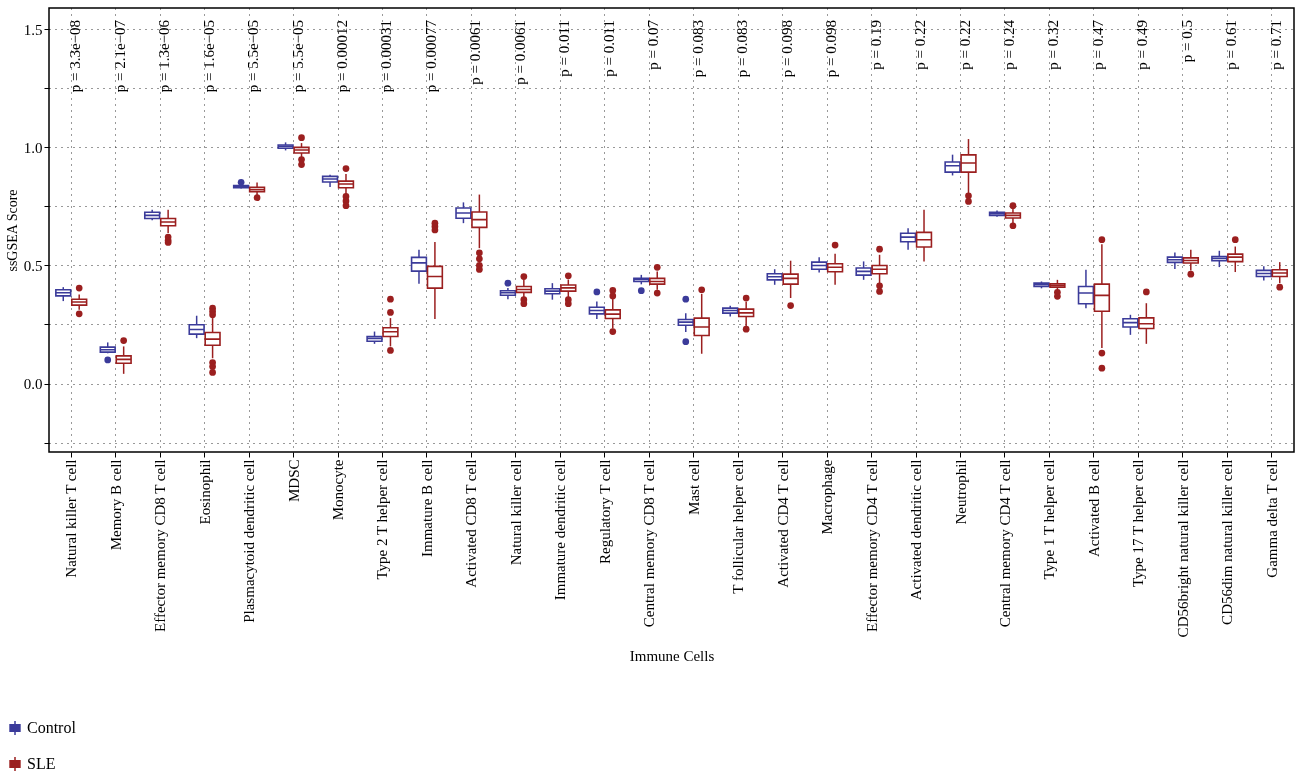 The image size is (1310, 777). What do you see at coordinates (1275, 45) in the screenshot?
I see `annotation: p = 0.71` at bounding box center [1275, 45].